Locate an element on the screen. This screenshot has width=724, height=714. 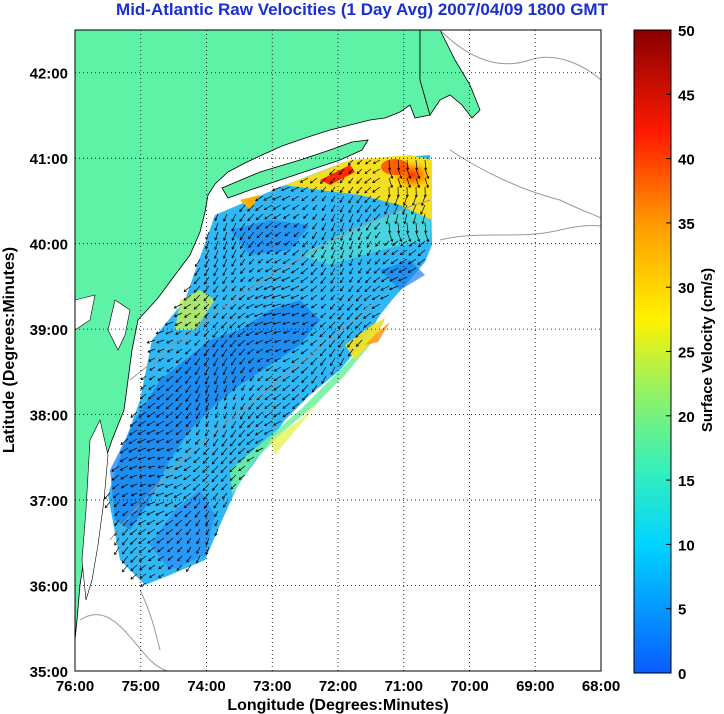
latitude-tick-label: 42:00 is located at coordinates (49, 74).